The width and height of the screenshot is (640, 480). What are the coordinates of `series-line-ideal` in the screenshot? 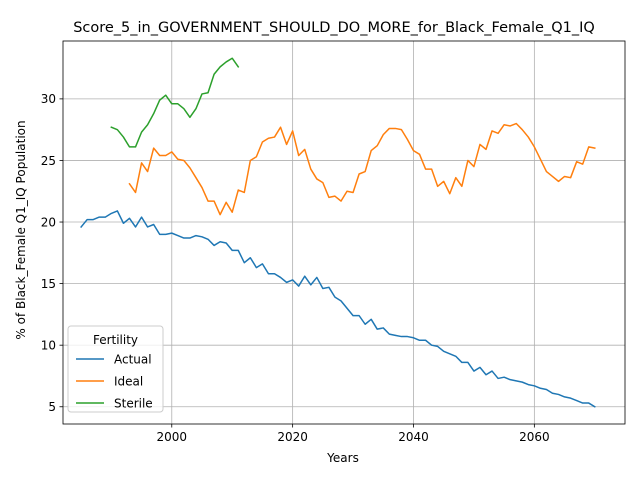 It's located at (362, 169).